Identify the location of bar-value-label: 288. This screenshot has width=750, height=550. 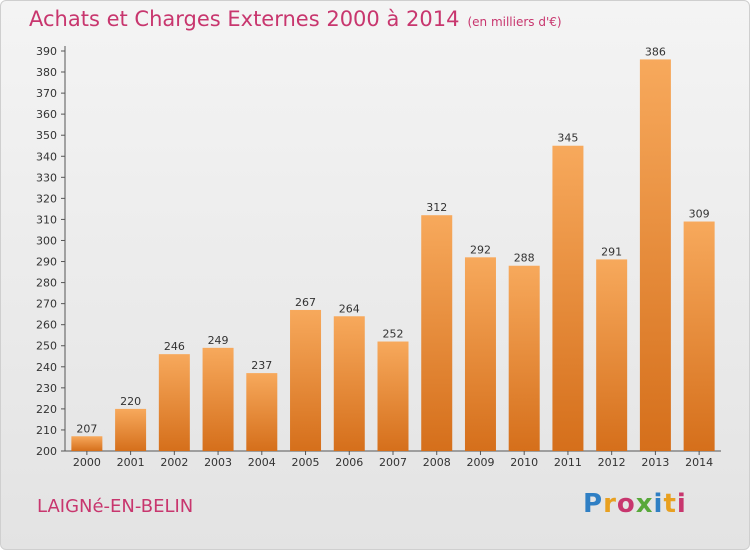
(524, 258).